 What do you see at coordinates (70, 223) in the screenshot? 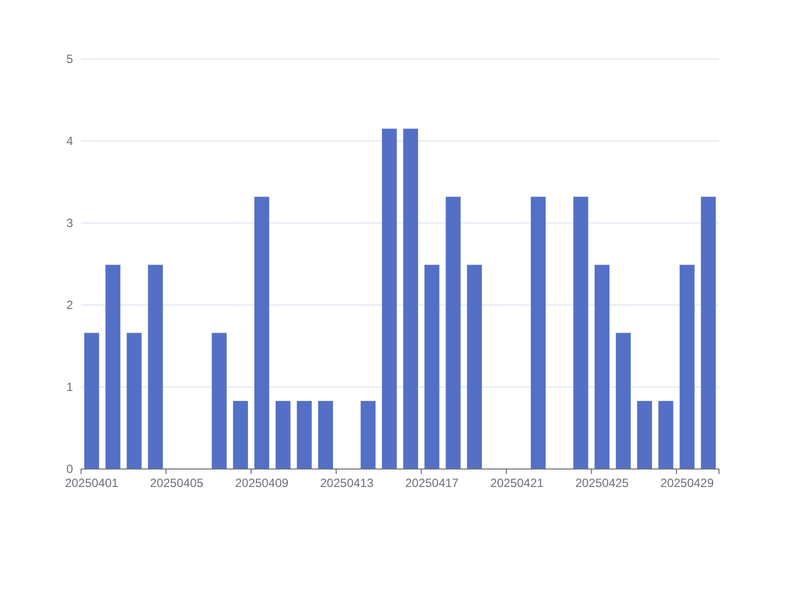
I see `y-tick-label: 3` at bounding box center [70, 223].